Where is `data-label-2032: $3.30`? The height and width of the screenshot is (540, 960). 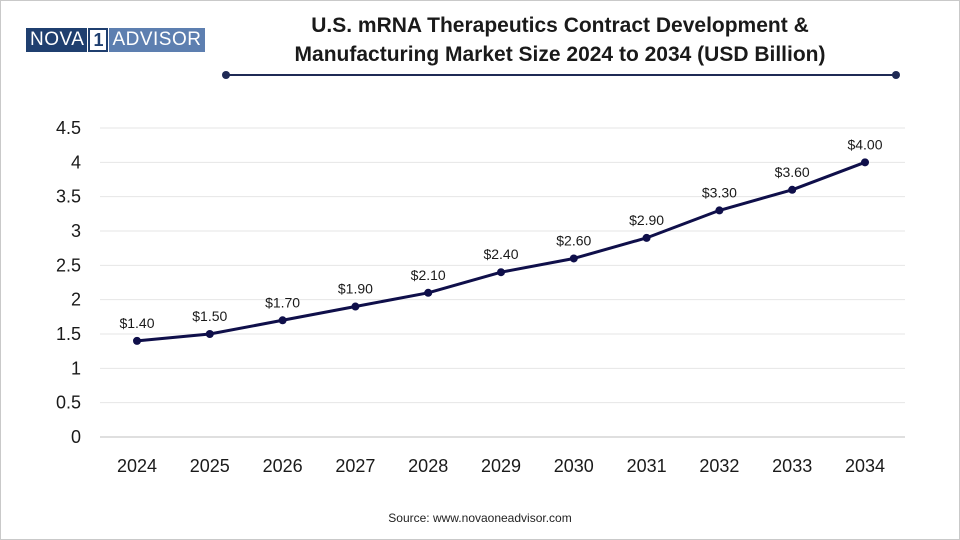
data-label-2032: $3.30 is located at coordinates (719, 192).